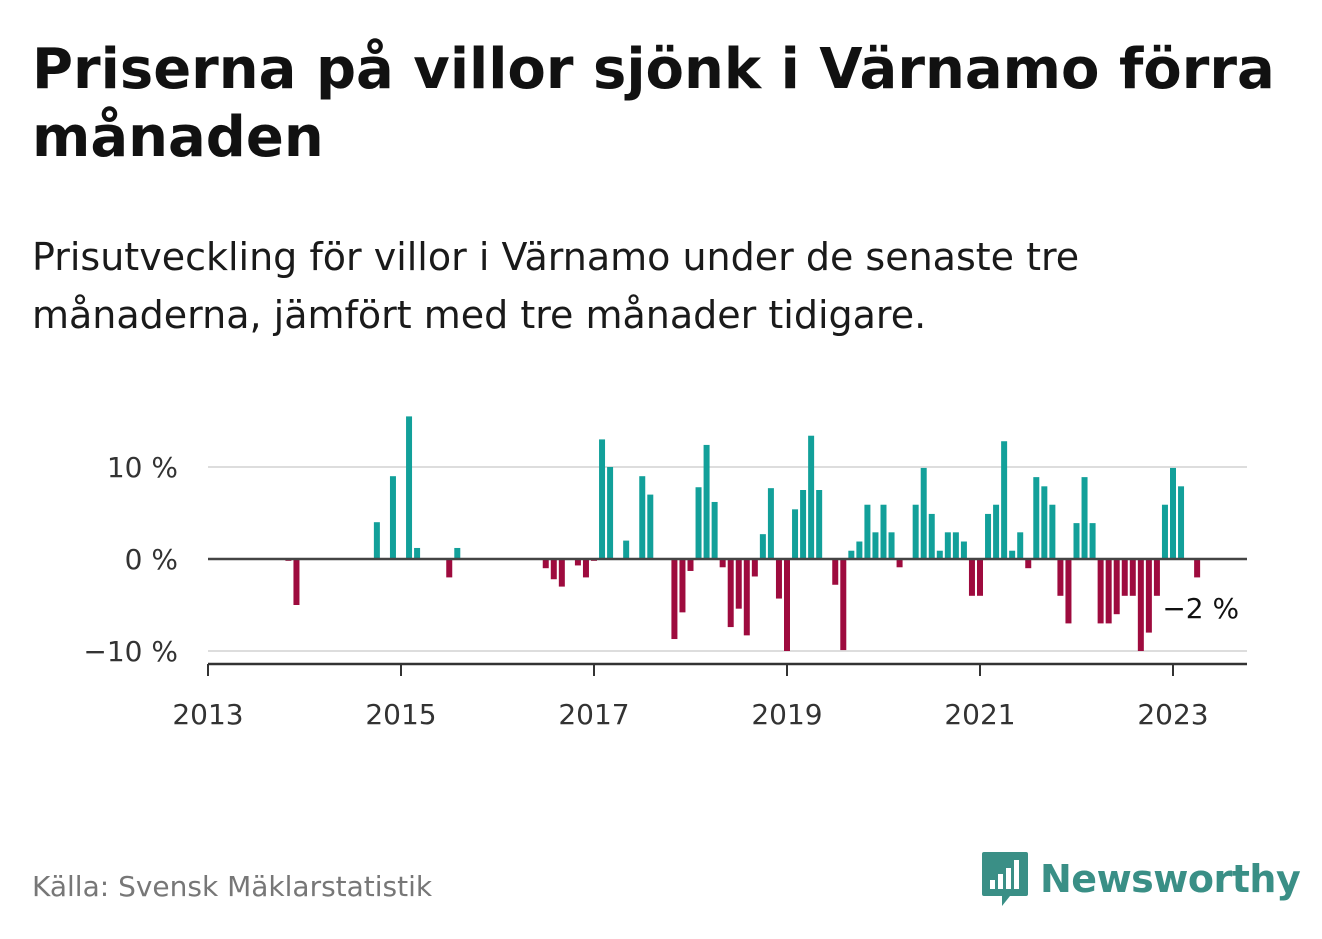 This screenshot has width=1322, height=939. I want to click on y-tick-label: 0 %, so click(151, 559).